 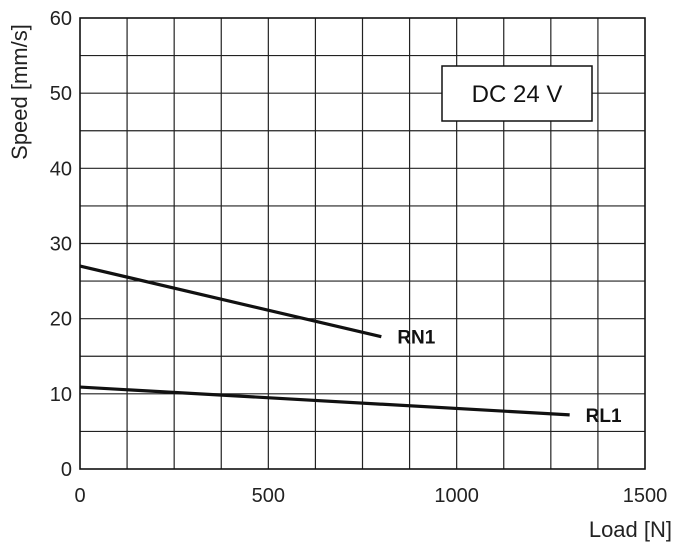 I want to click on y-tick-label: 40, so click(x=61, y=169).